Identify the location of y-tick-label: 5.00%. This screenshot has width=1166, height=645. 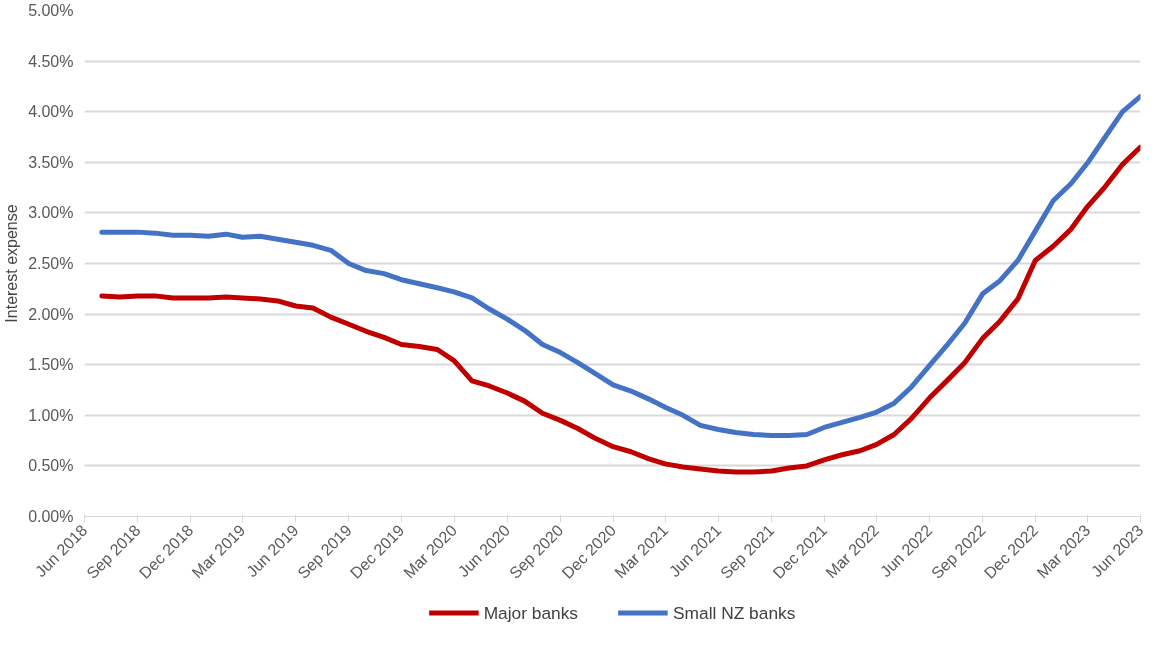
(51, 10).